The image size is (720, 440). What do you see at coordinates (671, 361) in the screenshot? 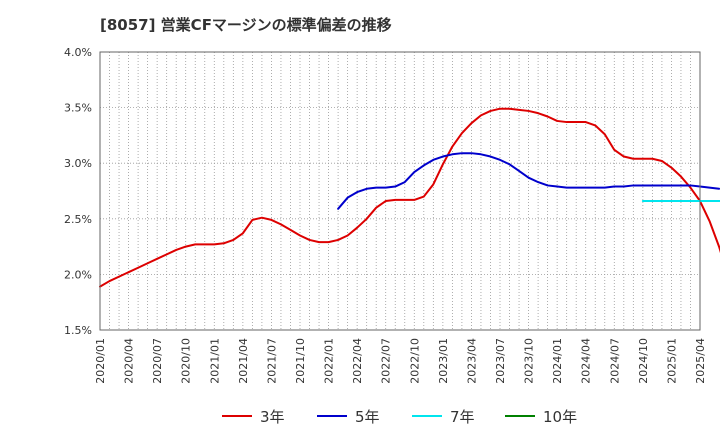
I see `x-tick-label: 2025/01` at bounding box center [671, 361].